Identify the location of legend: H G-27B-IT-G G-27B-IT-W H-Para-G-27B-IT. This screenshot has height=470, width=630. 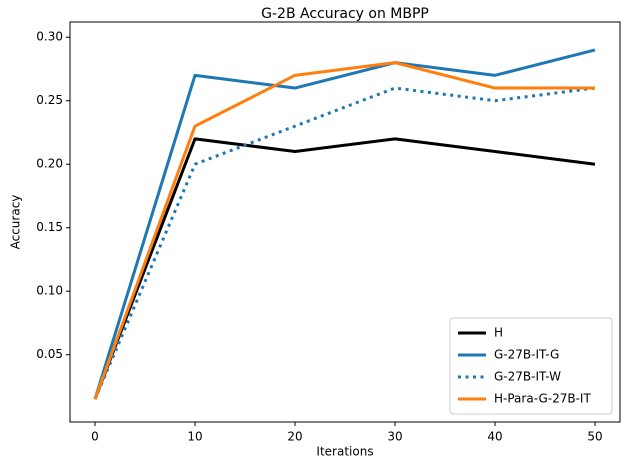
(531, 366).